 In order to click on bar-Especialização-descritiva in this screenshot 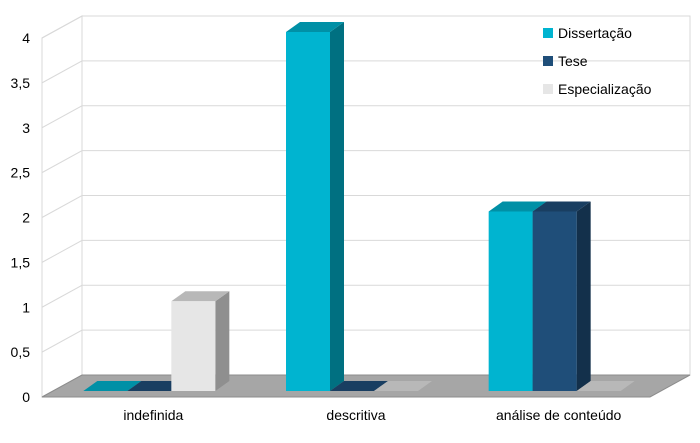, I will do `click(403, 386)`.